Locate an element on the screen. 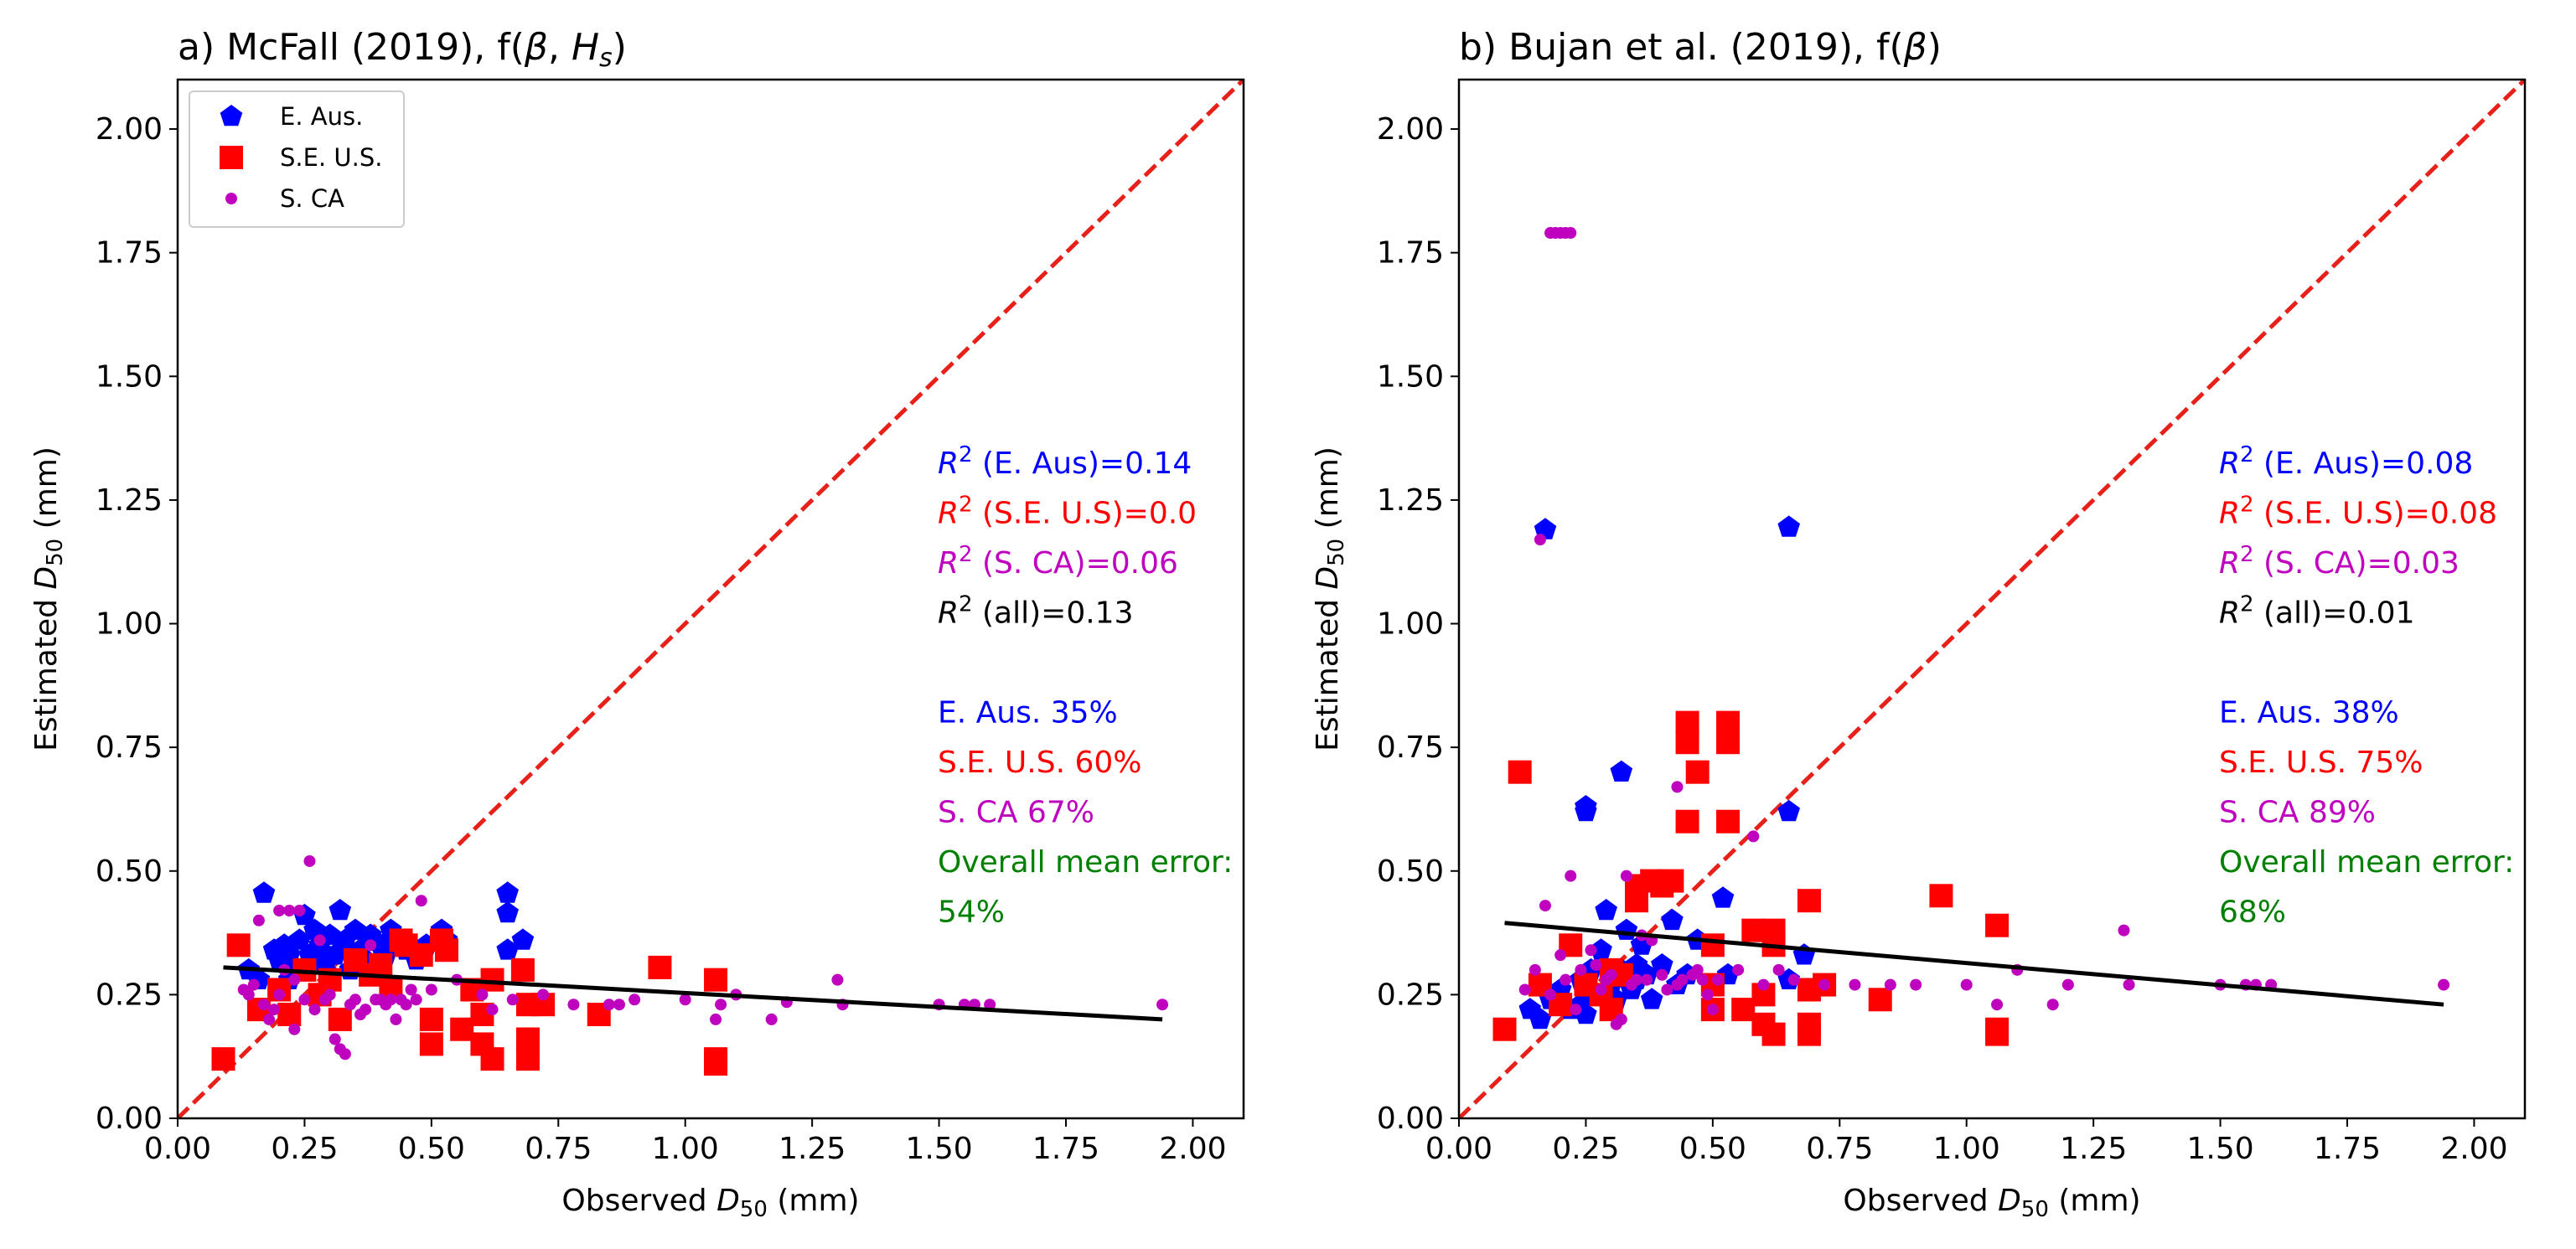  x-tick-label: 0.00 is located at coordinates (1458, 1149).